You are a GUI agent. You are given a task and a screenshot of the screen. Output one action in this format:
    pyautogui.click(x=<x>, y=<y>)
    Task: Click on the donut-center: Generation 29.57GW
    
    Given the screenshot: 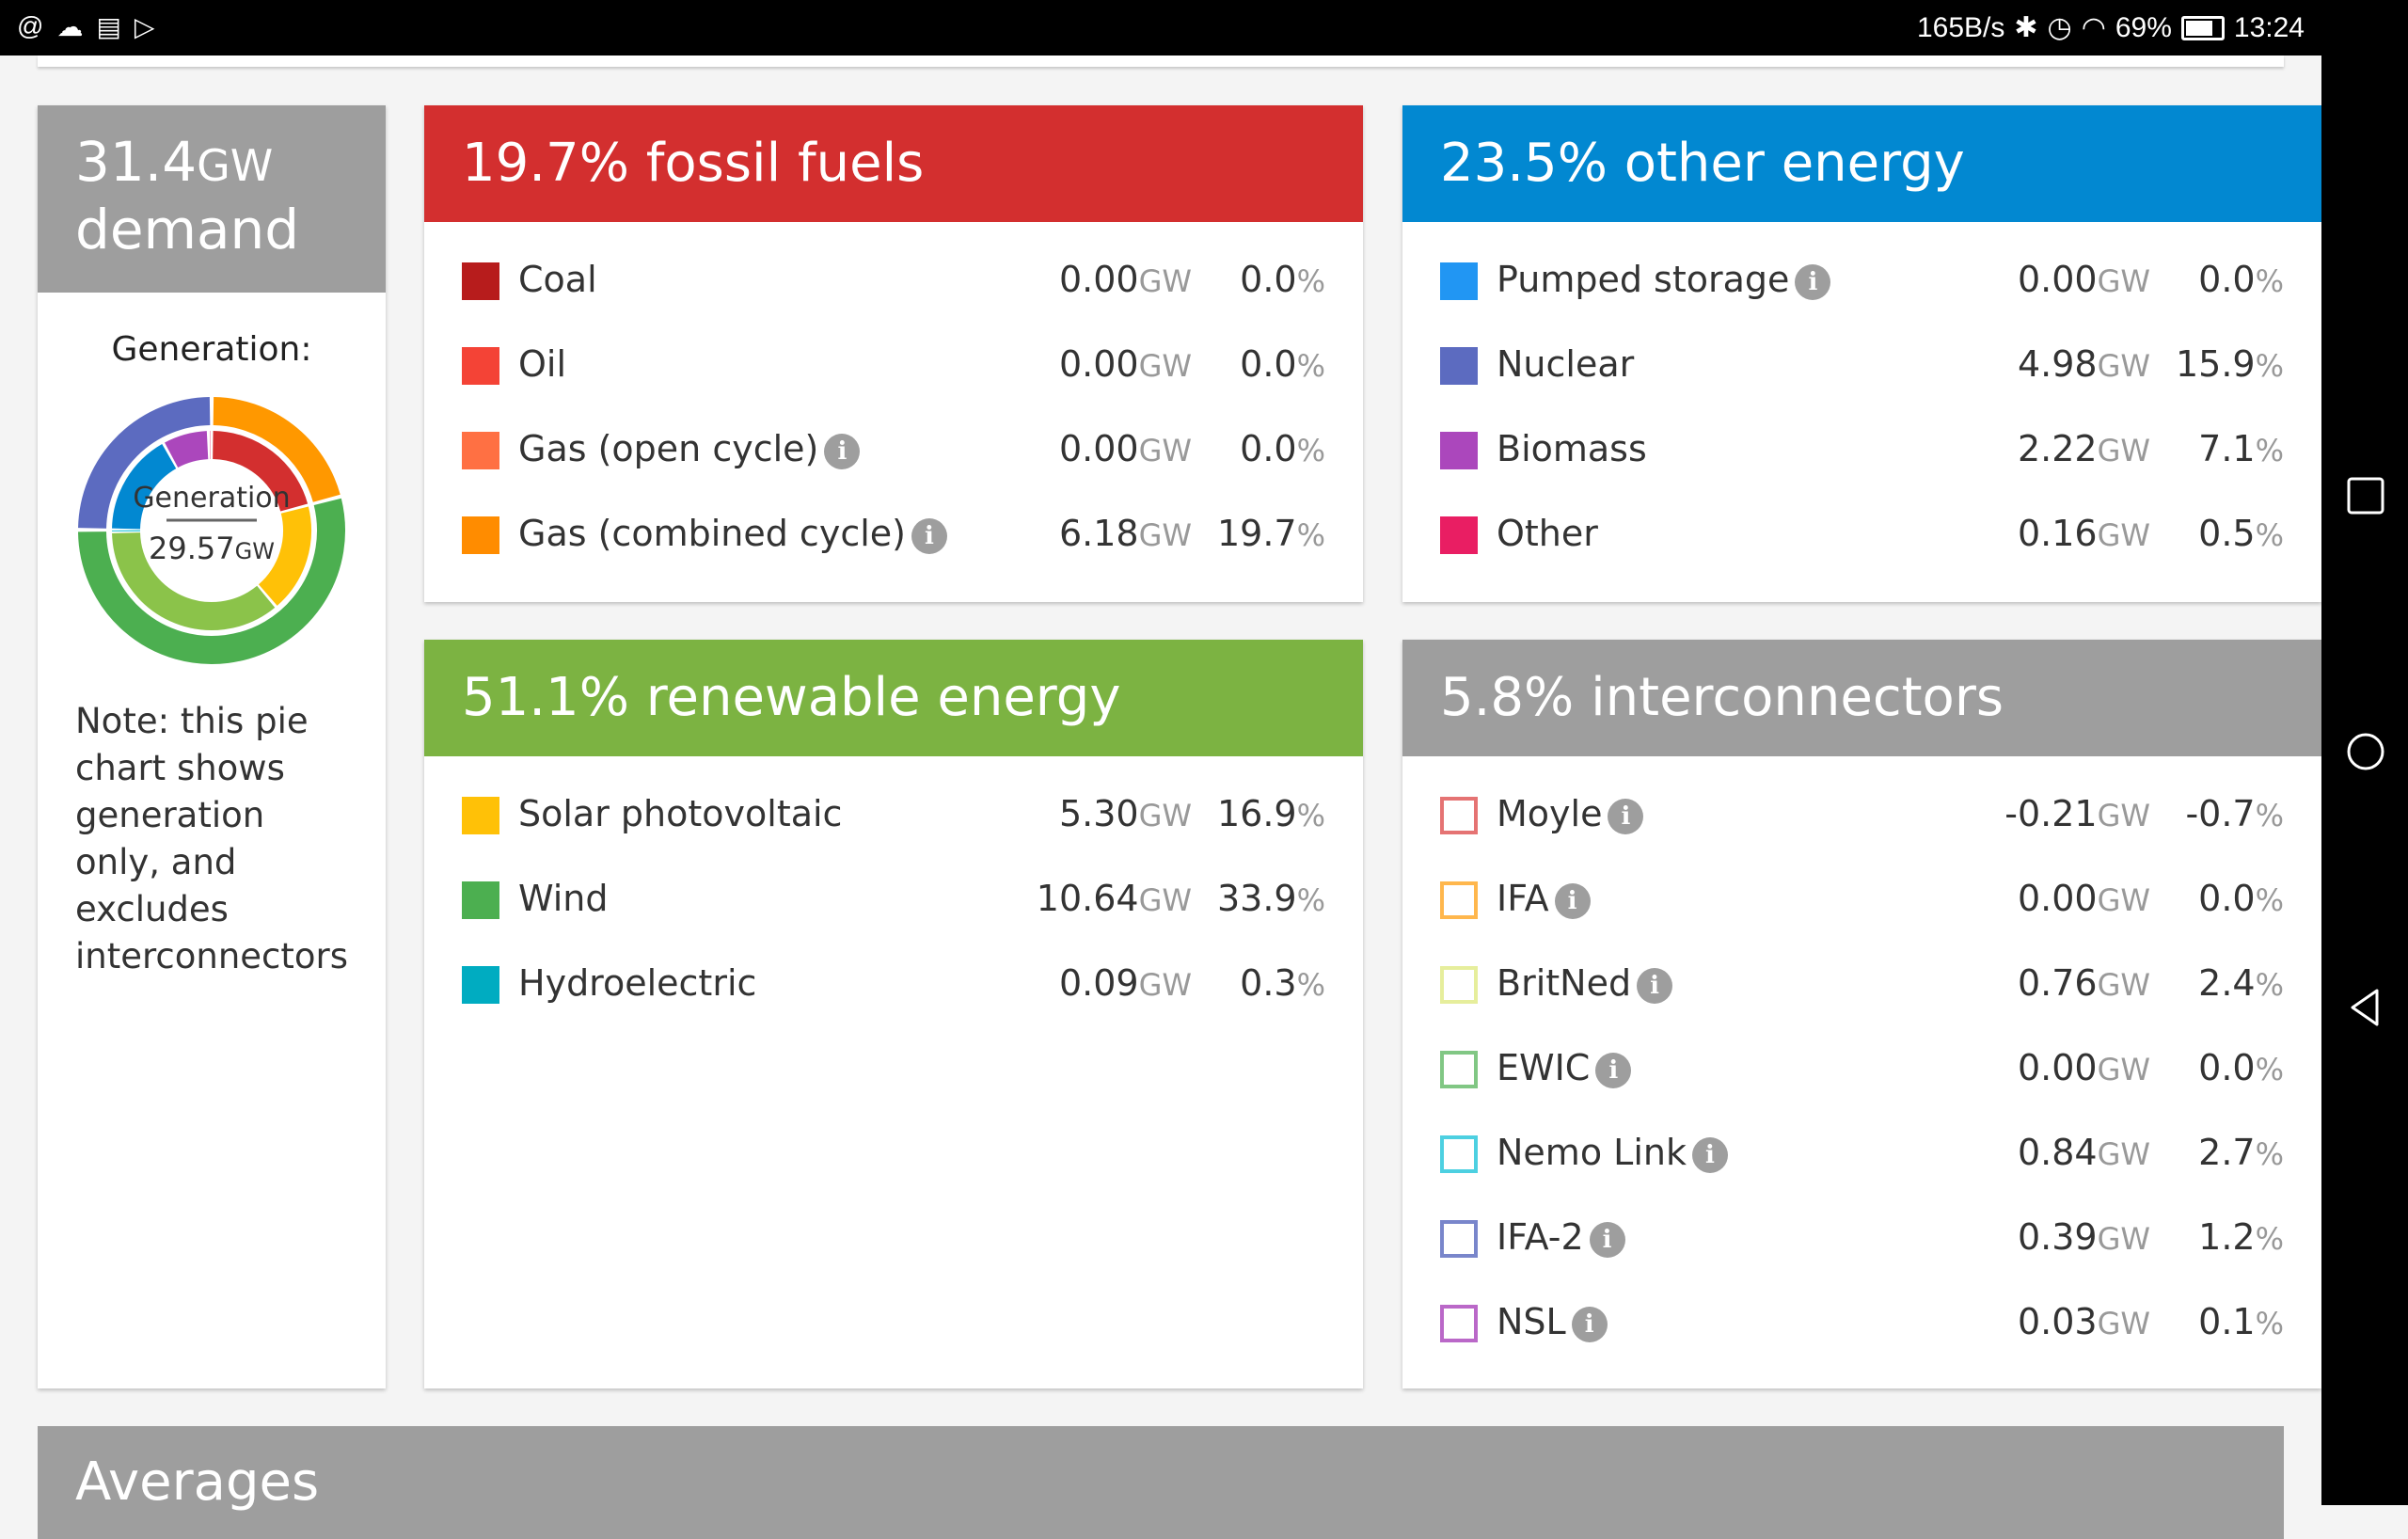 What is the action you would take?
    pyautogui.click(x=212, y=524)
    